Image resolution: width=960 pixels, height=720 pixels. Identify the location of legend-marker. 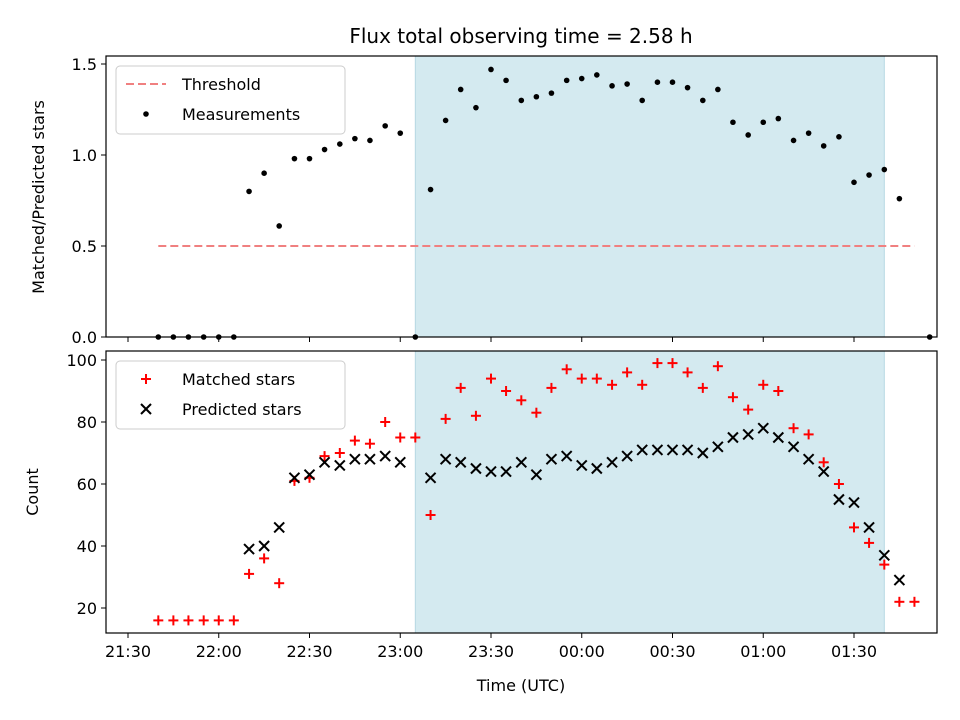
(146, 114).